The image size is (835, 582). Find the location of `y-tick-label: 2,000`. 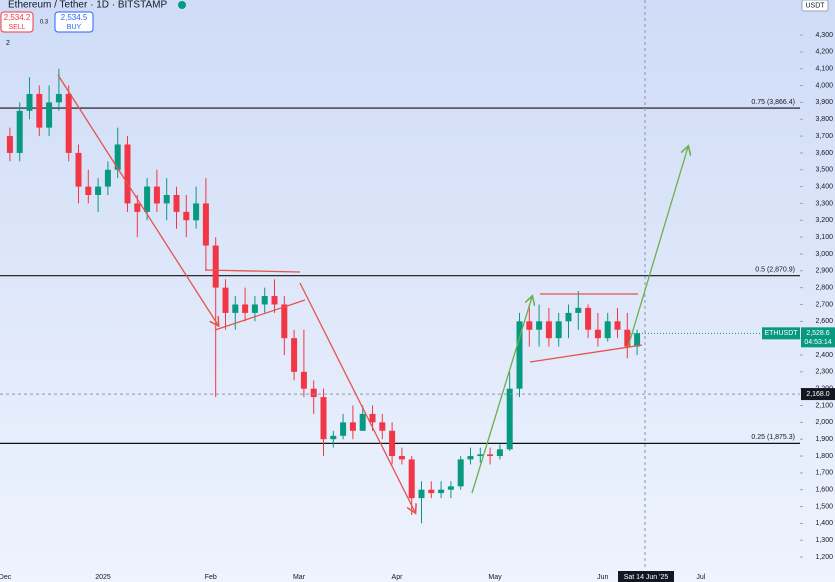

y-tick-label: 2,000 is located at coordinates (824, 422).